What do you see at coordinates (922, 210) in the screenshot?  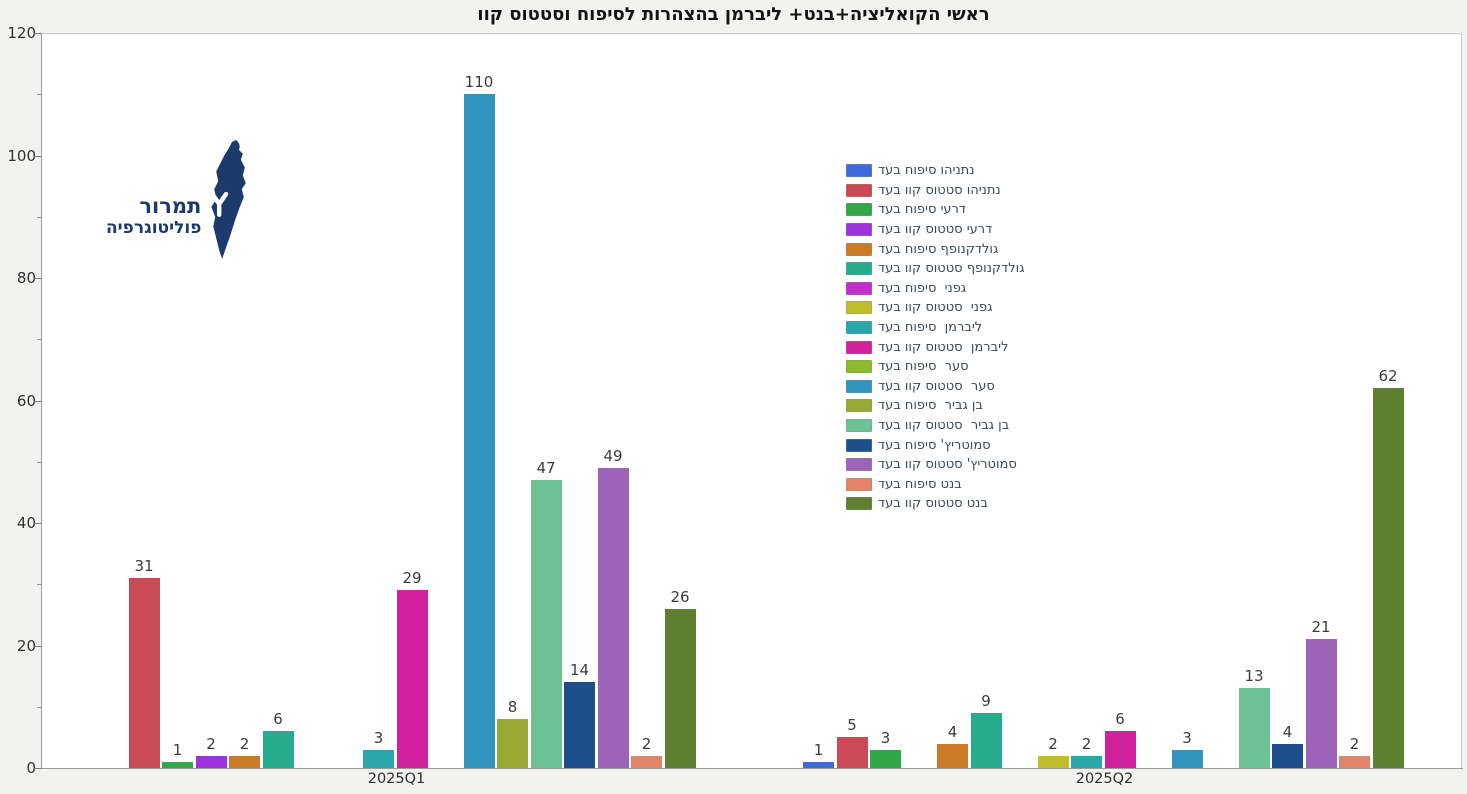 I see `legend-label: דרעי סיפוח בעד` at bounding box center [922, 210].